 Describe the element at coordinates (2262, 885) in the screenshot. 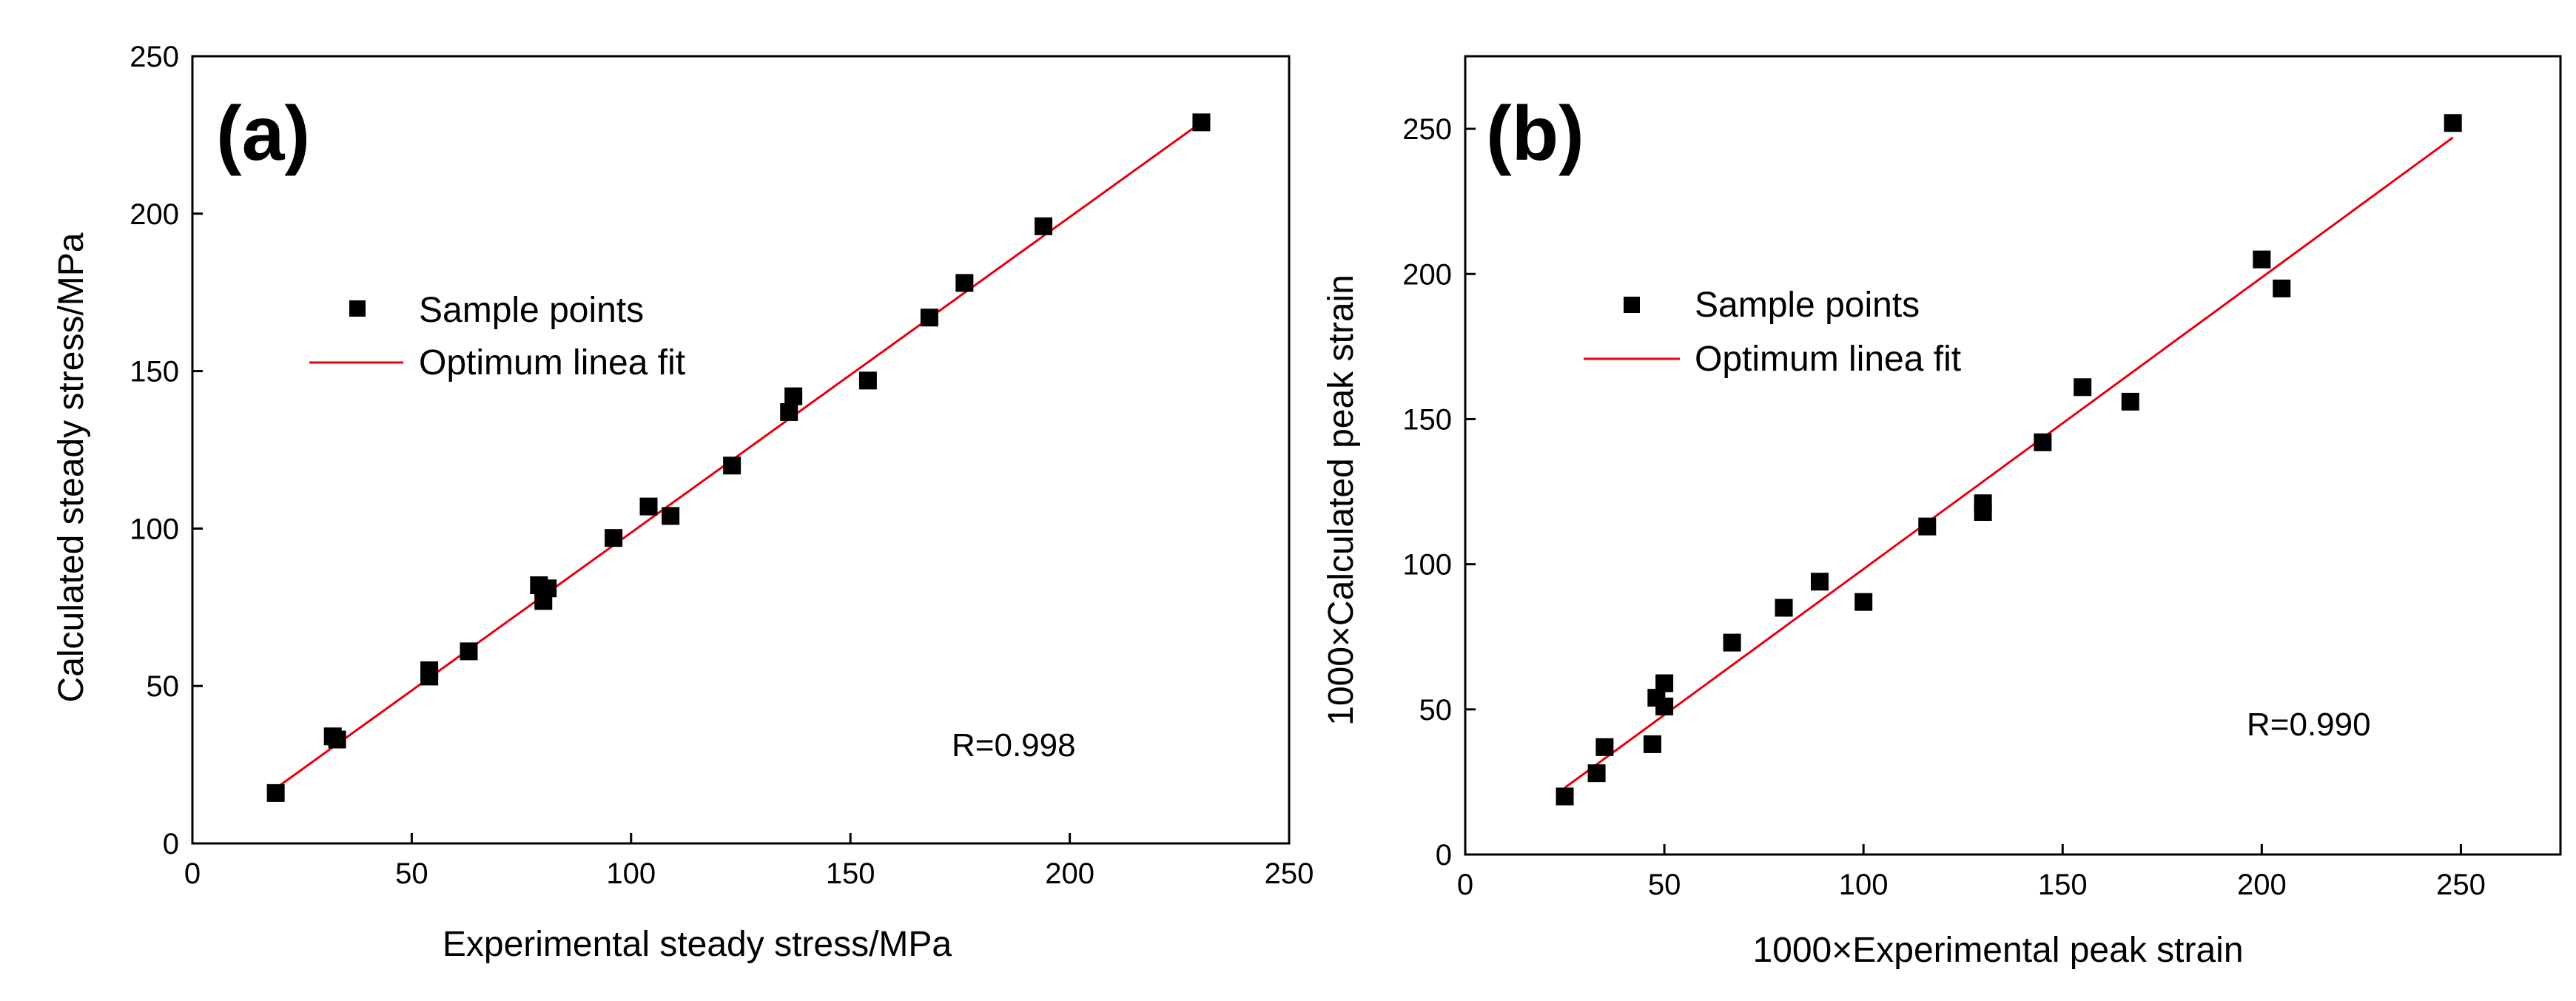

I see `x-tick-label-b: 200` at that location.